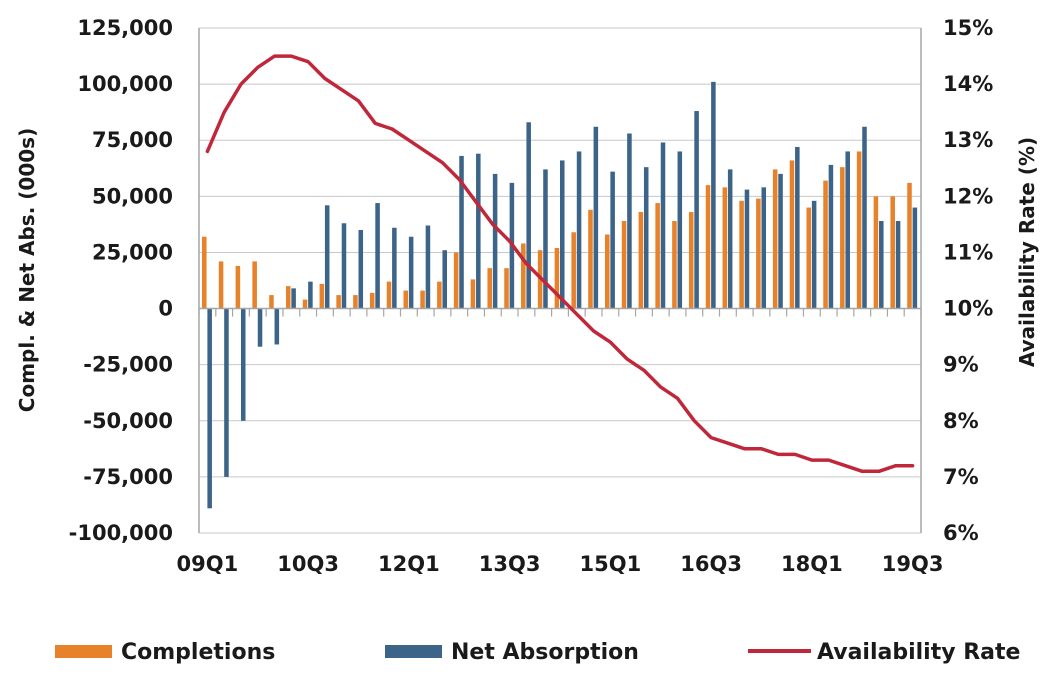  Describe the element at coordinates (1027, 252) in the screenshot. I see `right-axis-title: Availability Rate (%)` at that location.